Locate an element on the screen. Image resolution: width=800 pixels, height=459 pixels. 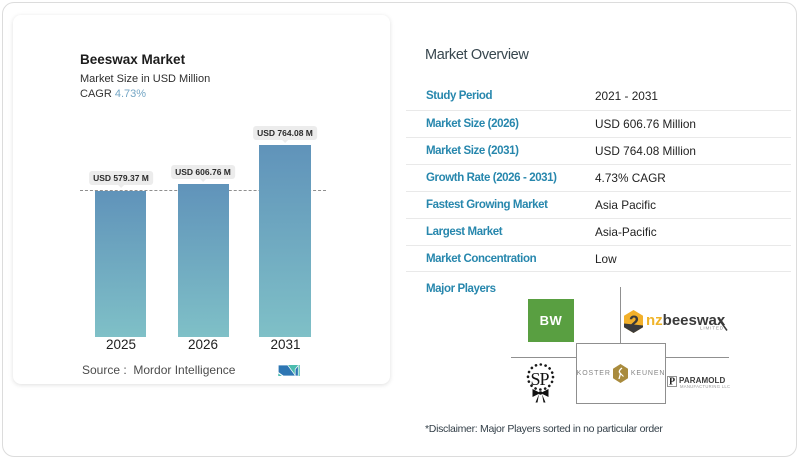
svg-text: P is located at coordinates (672, 382).